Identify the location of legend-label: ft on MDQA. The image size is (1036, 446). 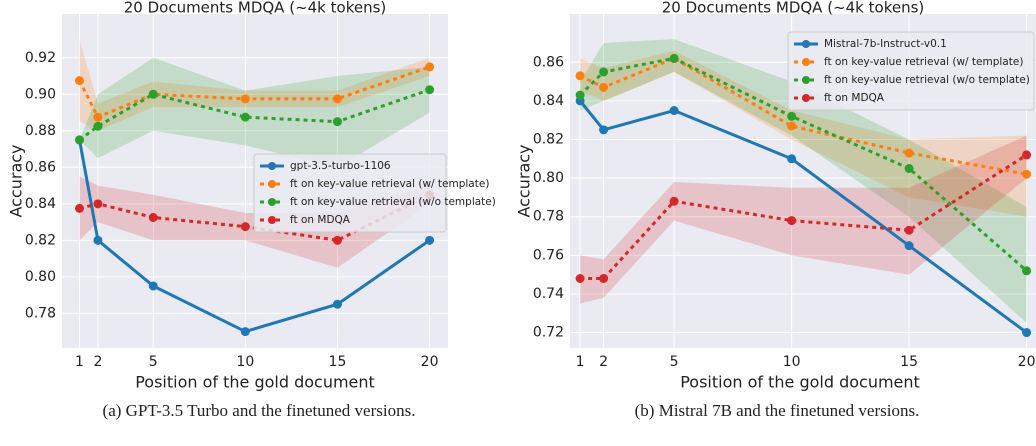
(854, 98).